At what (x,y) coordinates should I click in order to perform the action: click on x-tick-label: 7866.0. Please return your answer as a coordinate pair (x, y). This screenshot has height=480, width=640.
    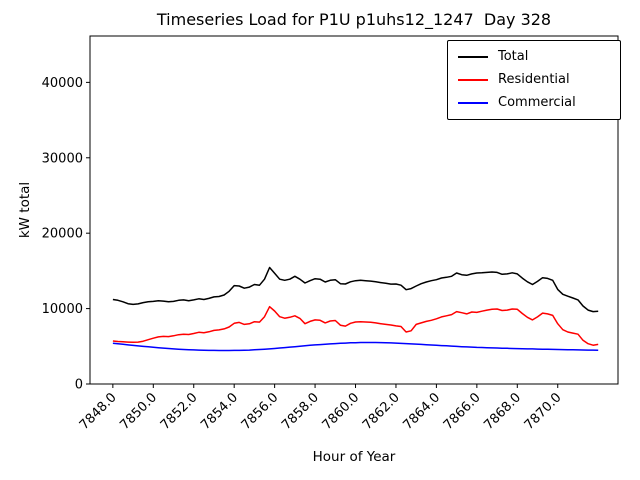
    Looking at the image, I should click on (462, 411).